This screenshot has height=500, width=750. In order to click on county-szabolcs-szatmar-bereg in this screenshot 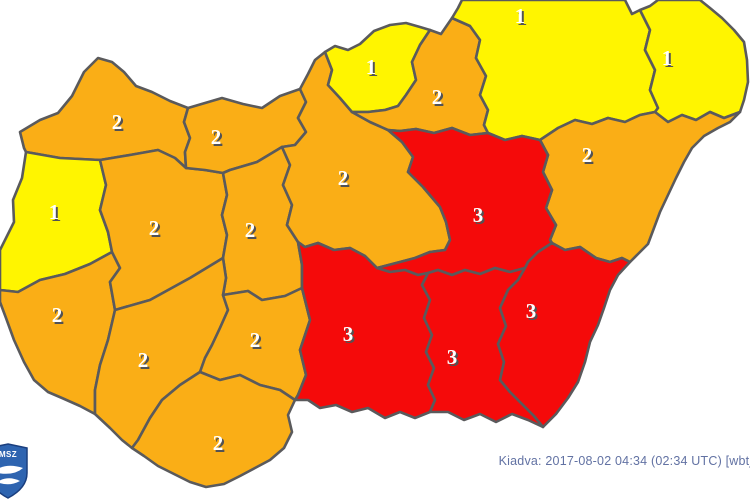, I will do `click(694, 62)`.